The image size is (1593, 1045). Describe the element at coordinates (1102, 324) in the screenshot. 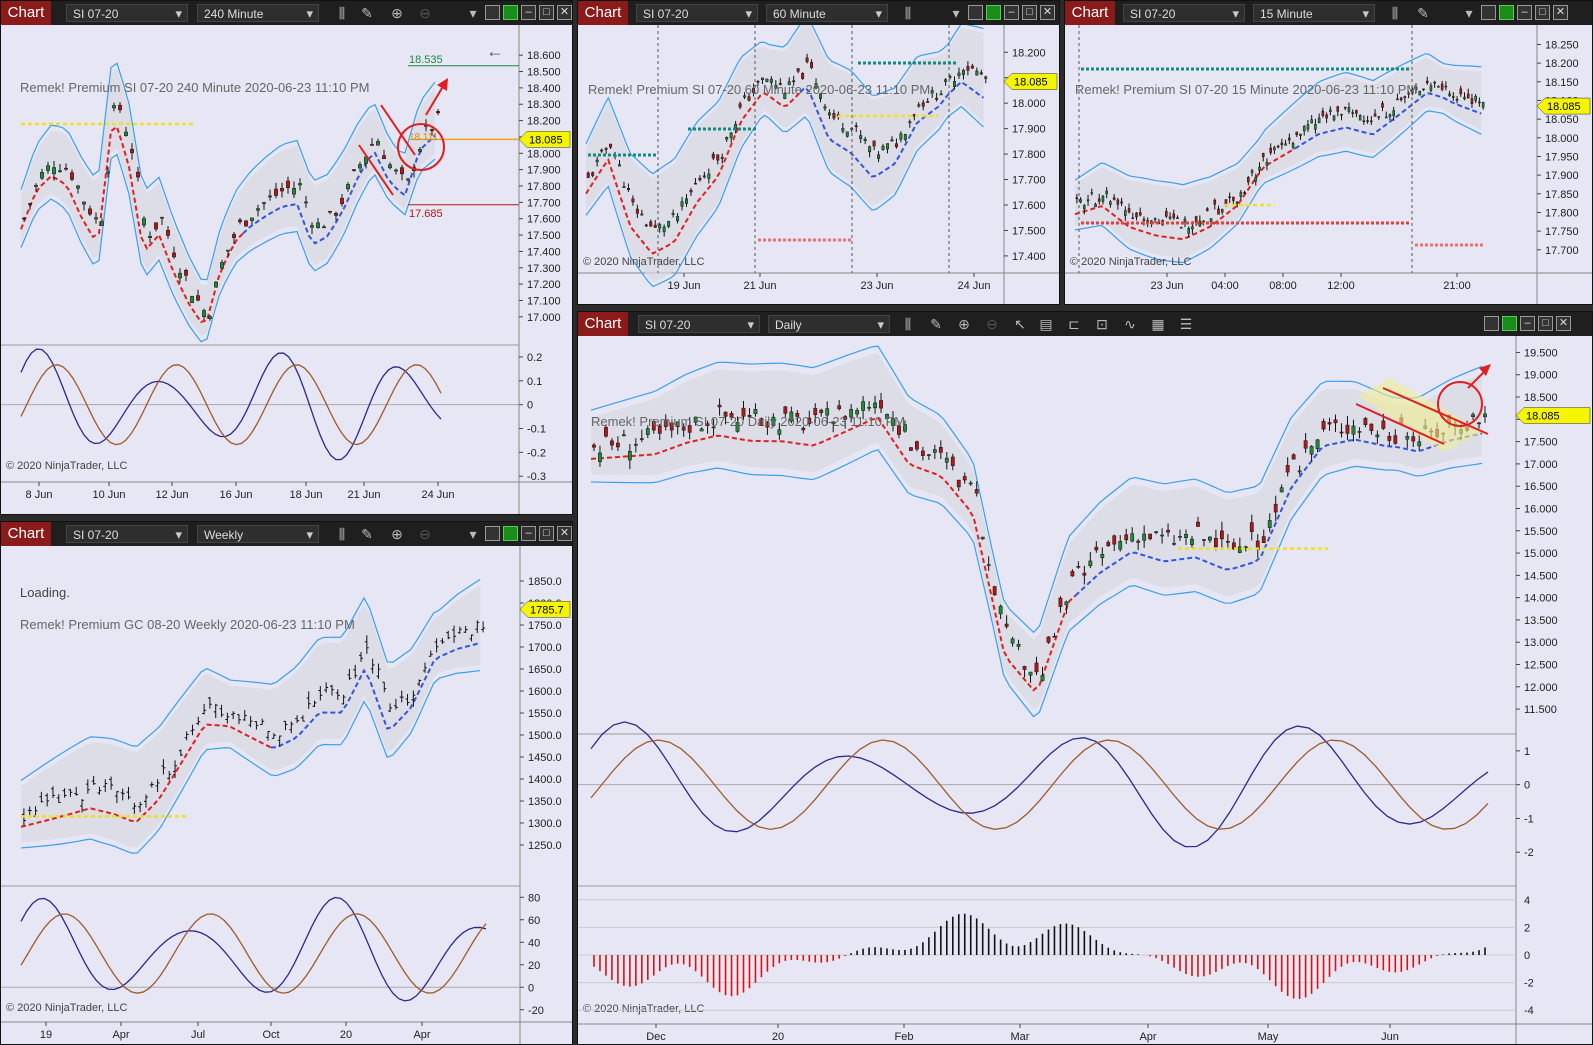

I see `strategies-icon: ⊡` at that location.